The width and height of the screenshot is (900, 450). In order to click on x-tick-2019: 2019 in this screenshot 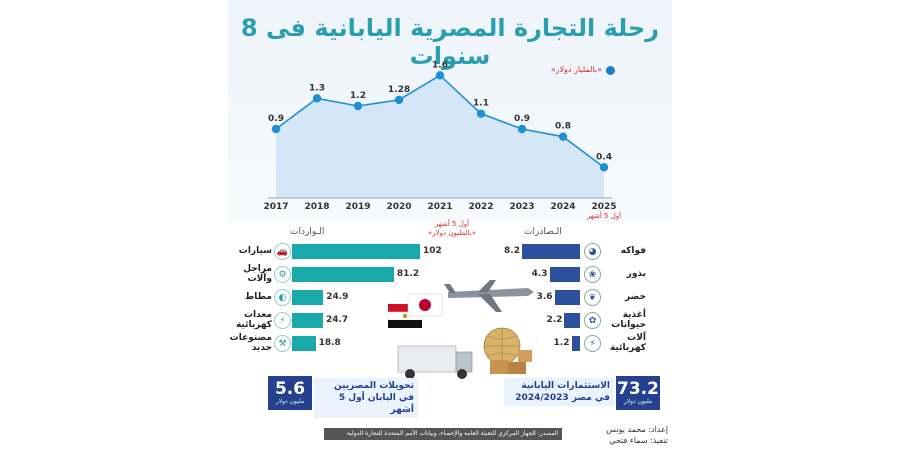, I will do `click(357, 207)`.